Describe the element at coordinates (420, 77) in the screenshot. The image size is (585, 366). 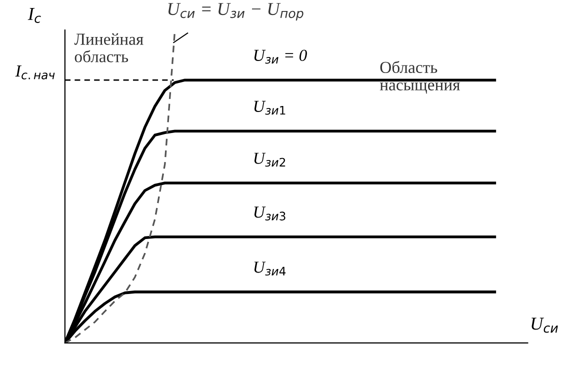
I see `annotation: Область насыщения` at that location.